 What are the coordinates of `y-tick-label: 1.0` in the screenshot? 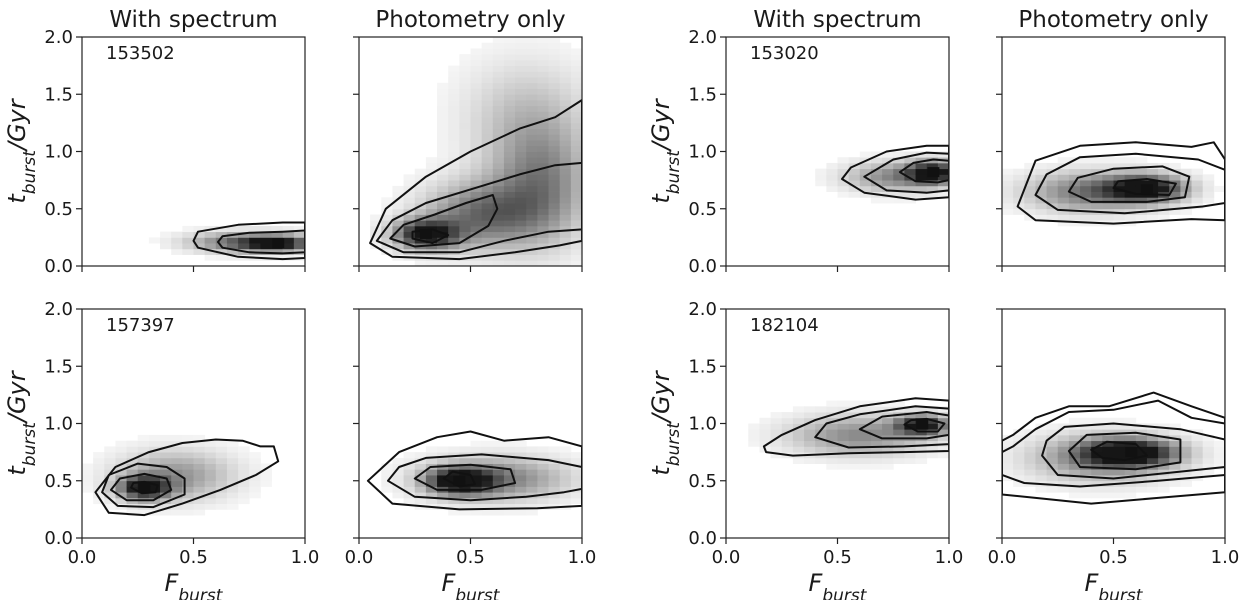 It's located at (702, 152).